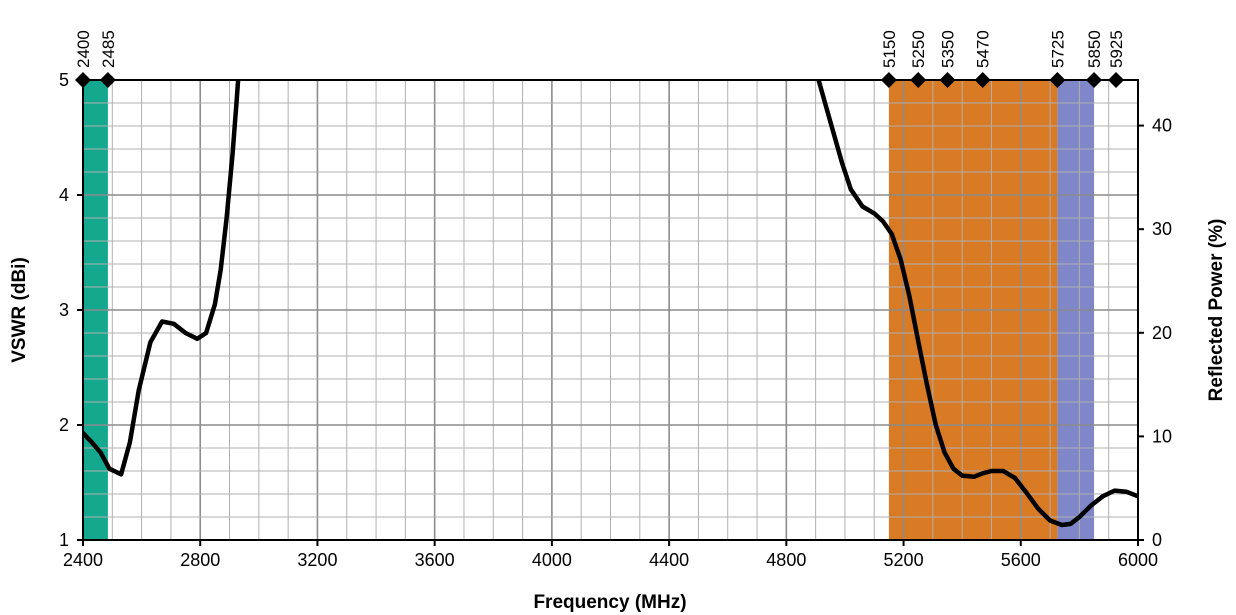  Describe the element at coordinates (1162, 333) in the screenshot. I see `y2-tick-label: 20` at that location.